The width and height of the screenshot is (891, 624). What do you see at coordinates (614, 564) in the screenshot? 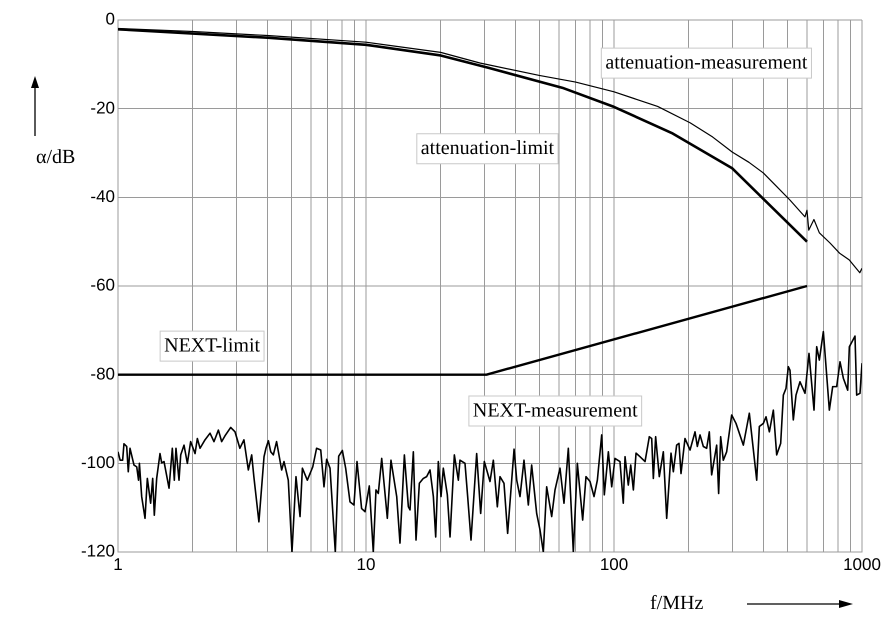
I see `x-tick-label: 100` at bounding box center [614, 564].